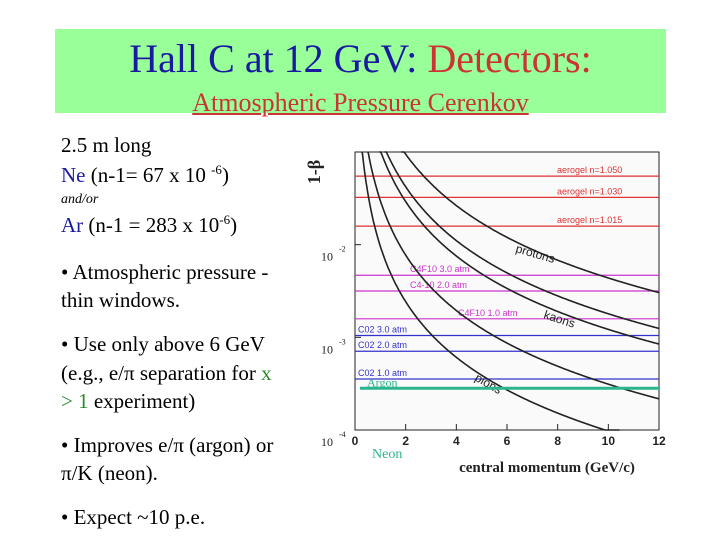 The width and height of the screenshot is (720, 540). Describe the element at coordinates (72, 225) in the screenshot. I see `ar-label: Ar` at that location.